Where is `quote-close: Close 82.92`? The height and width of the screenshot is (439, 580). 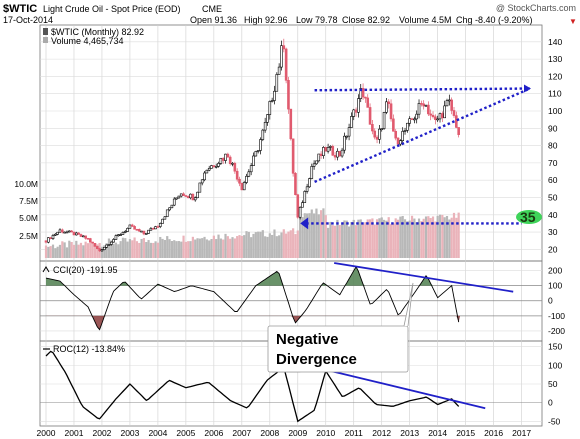 quote-close: Close 82.92 is located at coordinates (366, 20).